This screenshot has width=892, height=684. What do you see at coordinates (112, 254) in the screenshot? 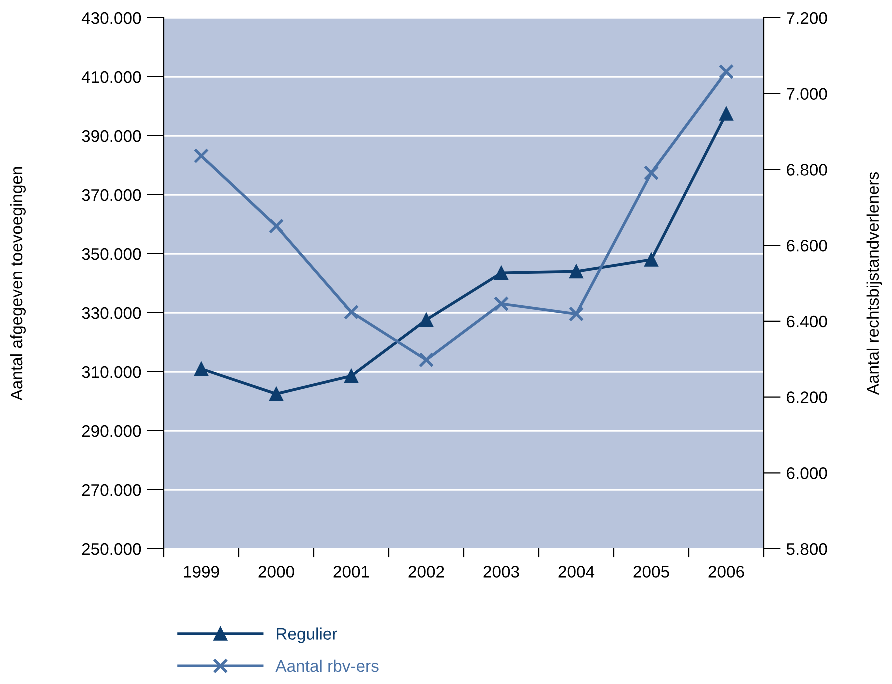
I see `y-tick-label: 350.000` at bounding box center [112, 254].